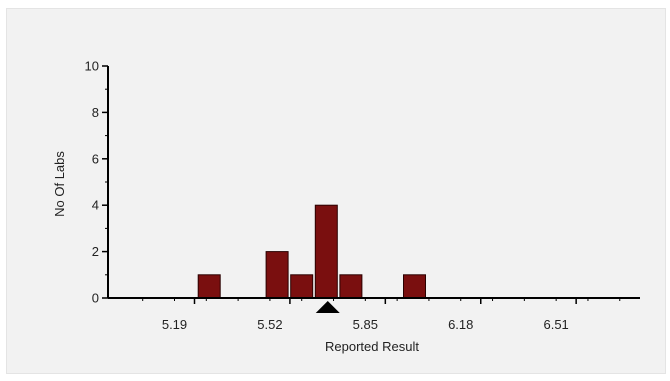  What do you see at coordinates (174, 324) in the screenshot?
I see `x-tick-label-0: 5.19` at bounding box center [174, 324].